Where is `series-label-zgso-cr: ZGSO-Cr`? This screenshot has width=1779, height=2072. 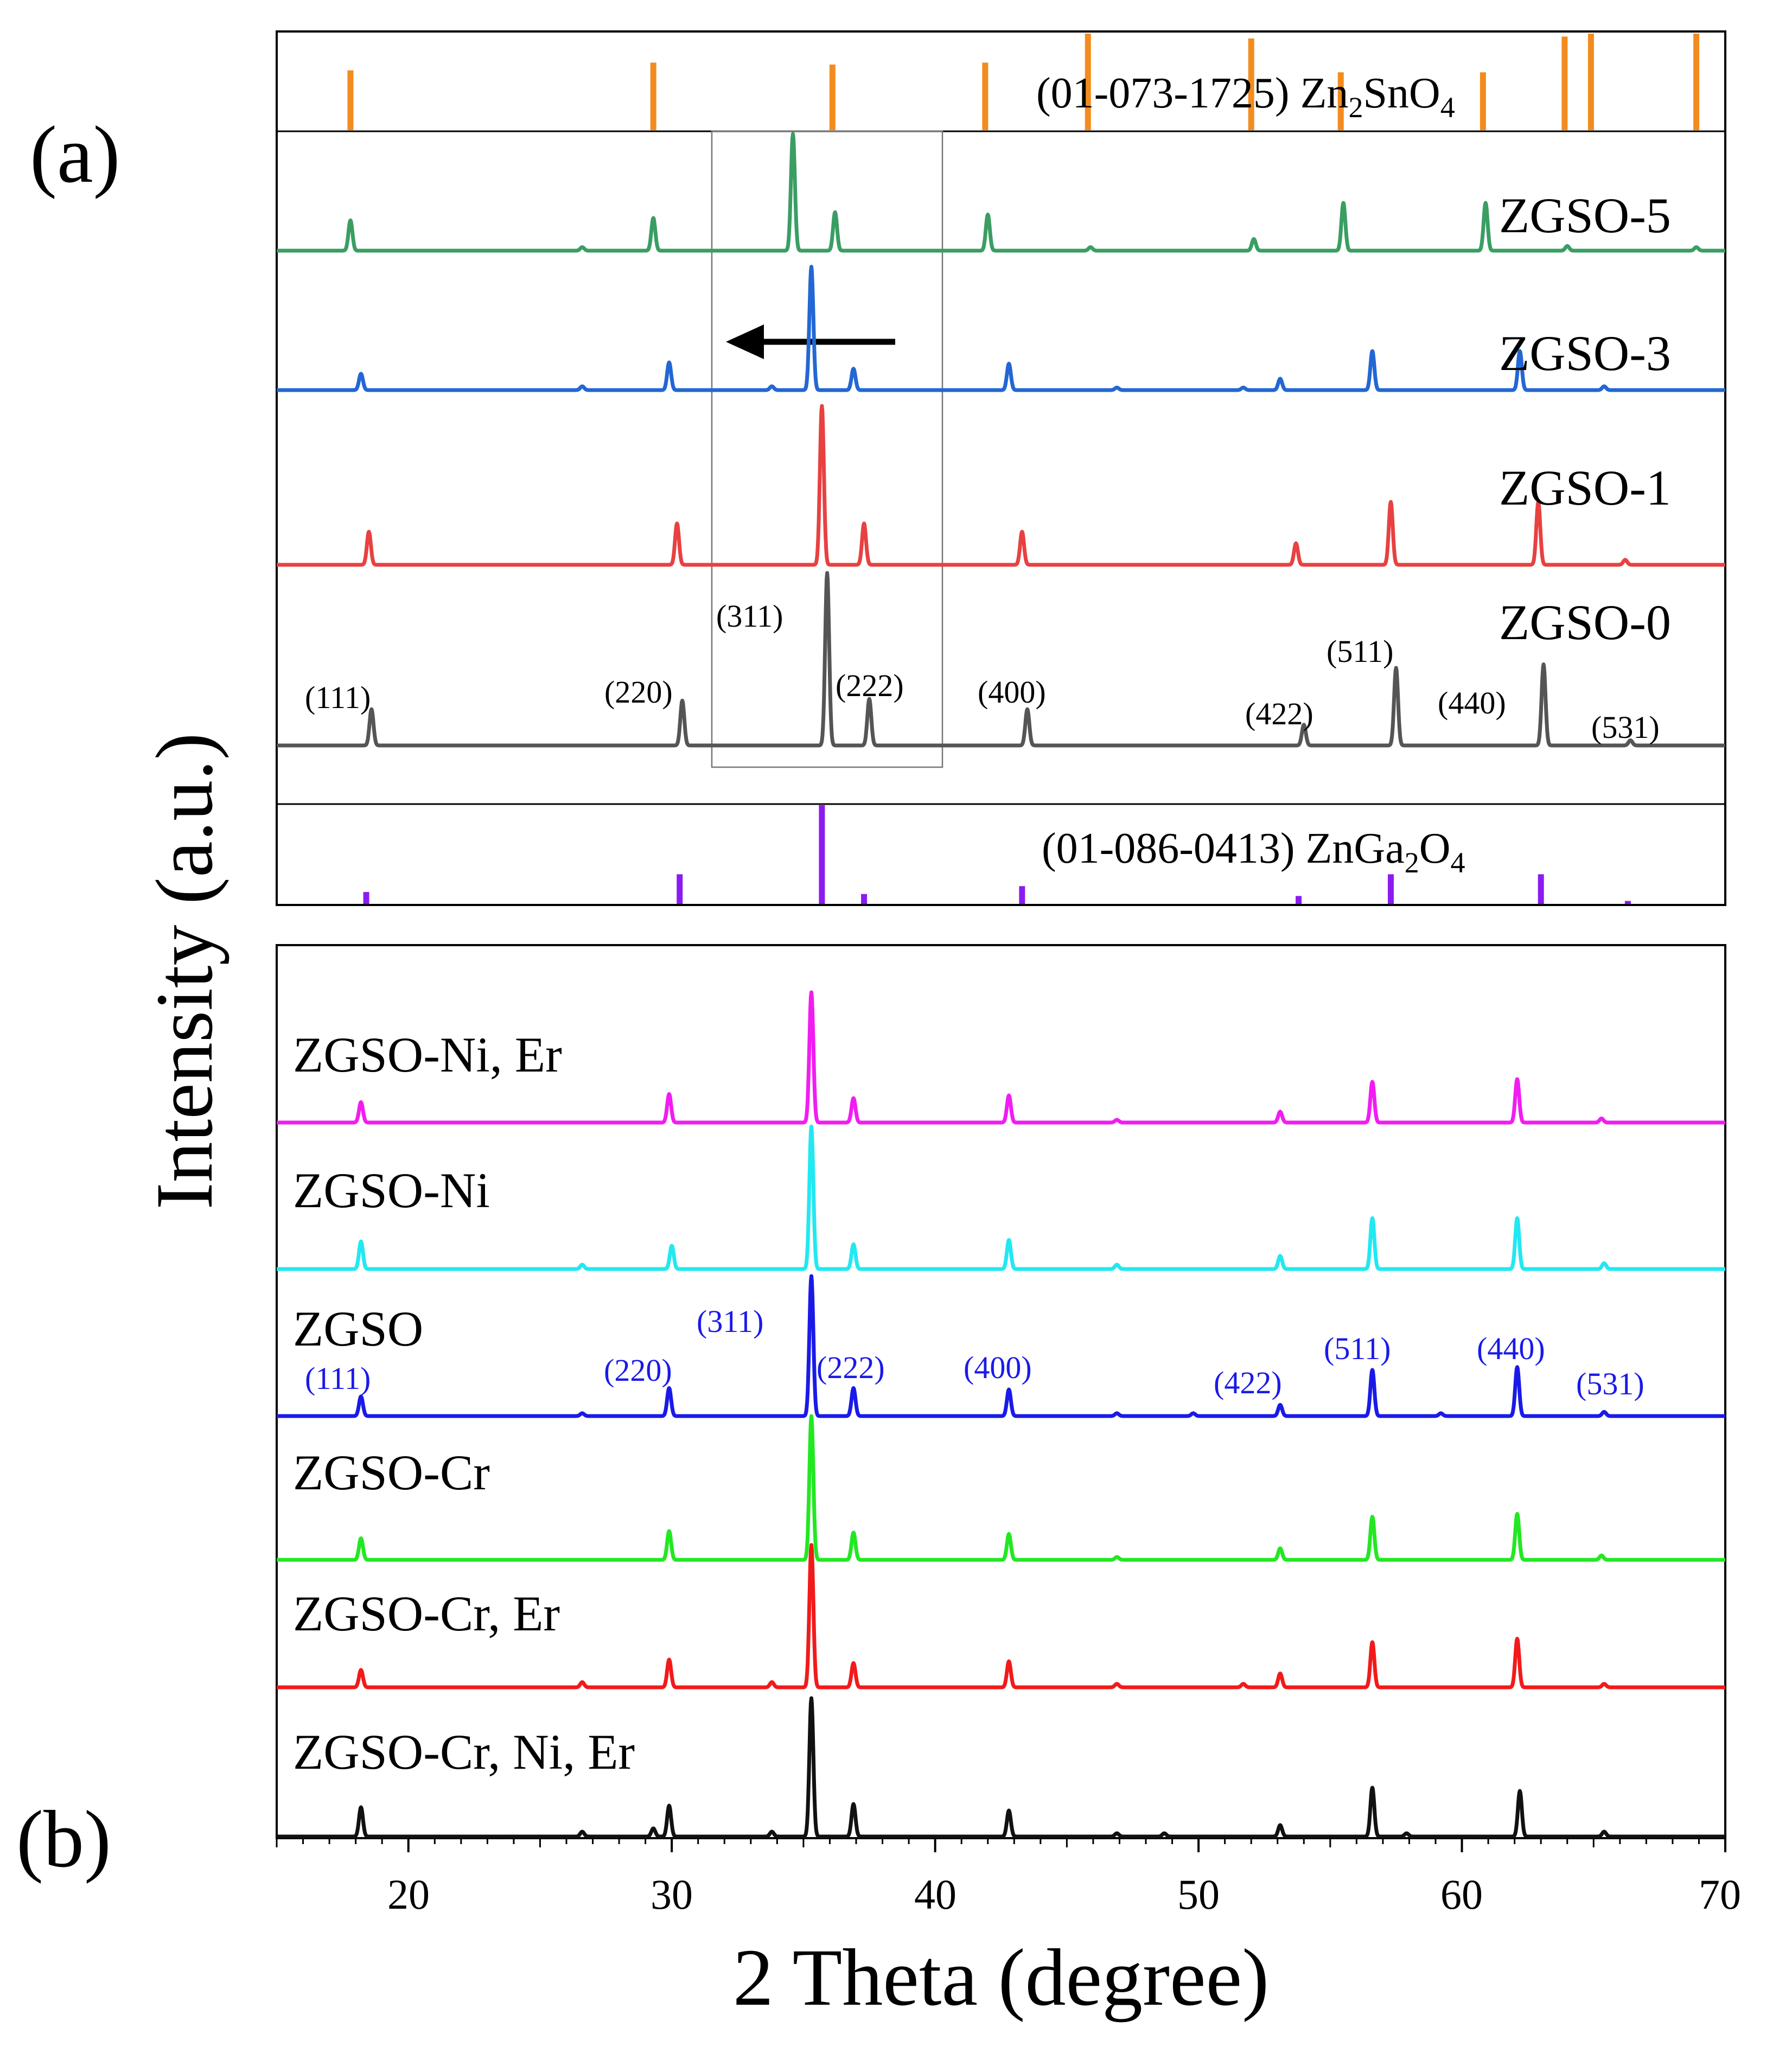
series-label-zgso-cr: ZGSO-Cr is located at coordinates (391, 1472).